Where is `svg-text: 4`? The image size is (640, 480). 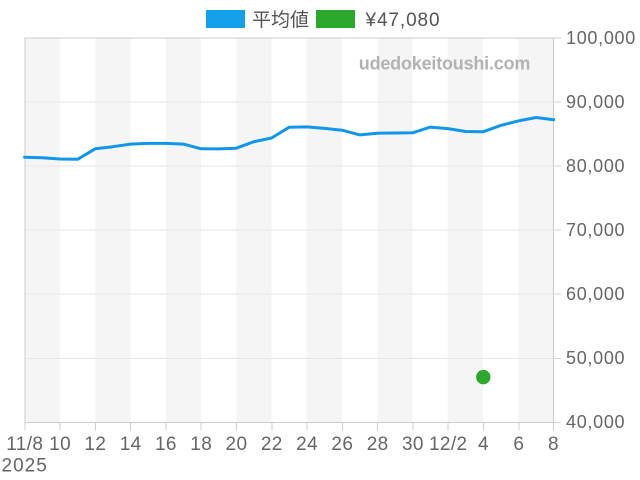 svg-text: 4 is located at coordinates (483, 444).